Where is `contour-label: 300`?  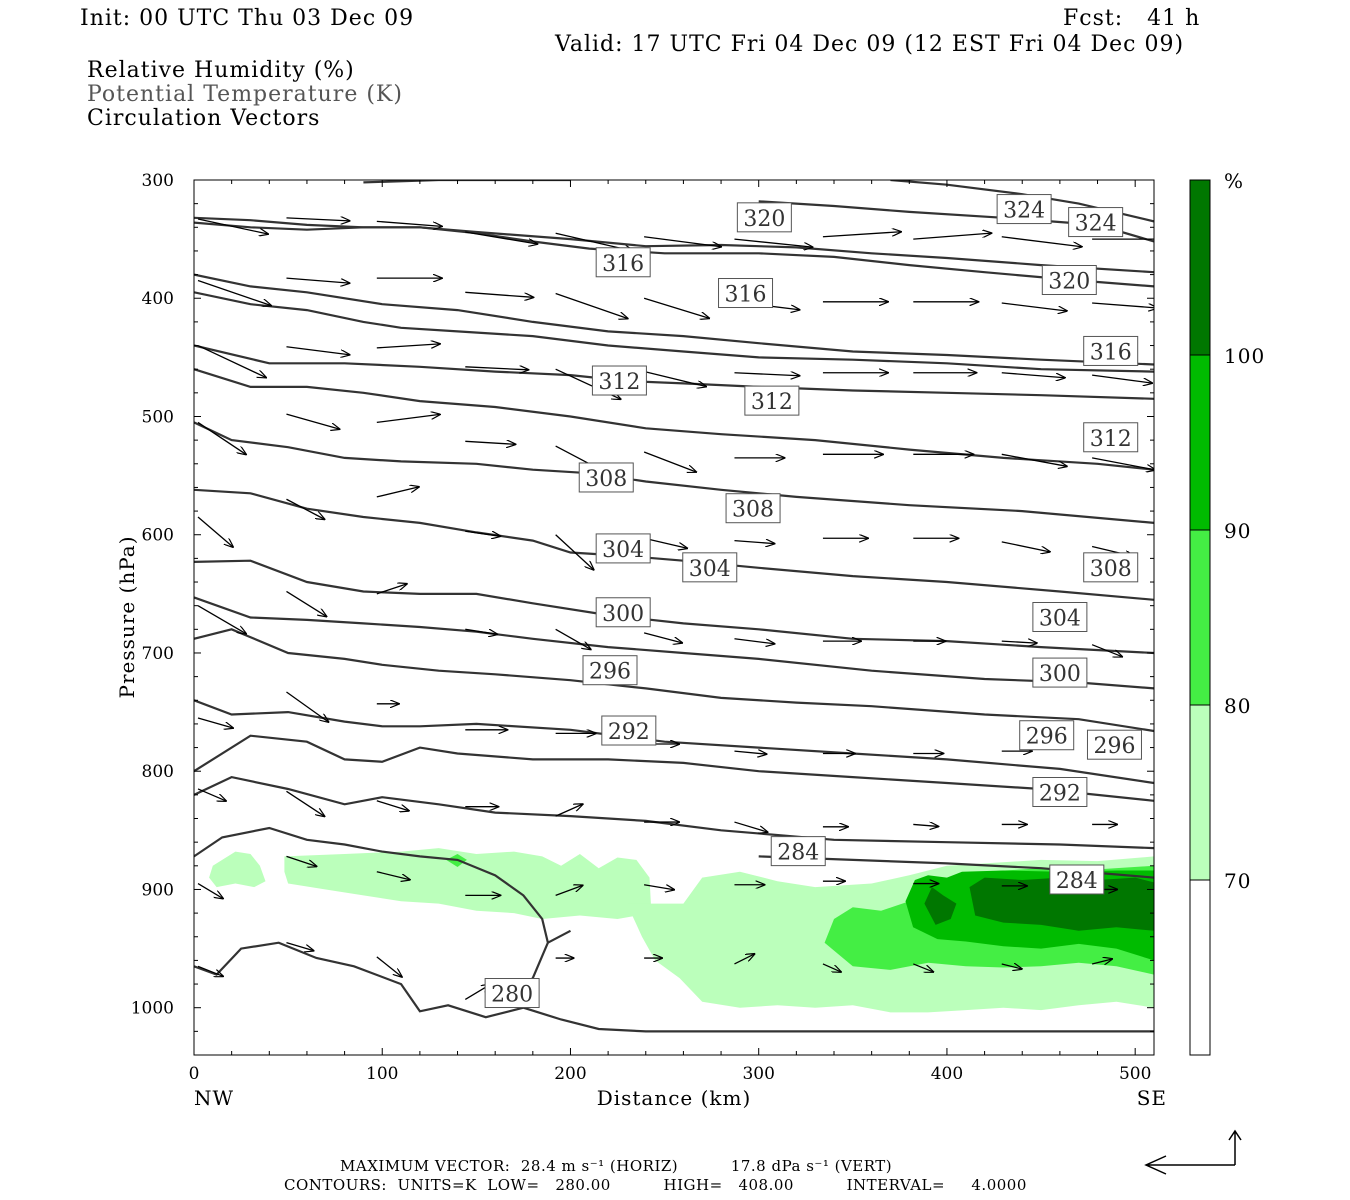 contour-label: 300 is located at coordinates (623, 614).